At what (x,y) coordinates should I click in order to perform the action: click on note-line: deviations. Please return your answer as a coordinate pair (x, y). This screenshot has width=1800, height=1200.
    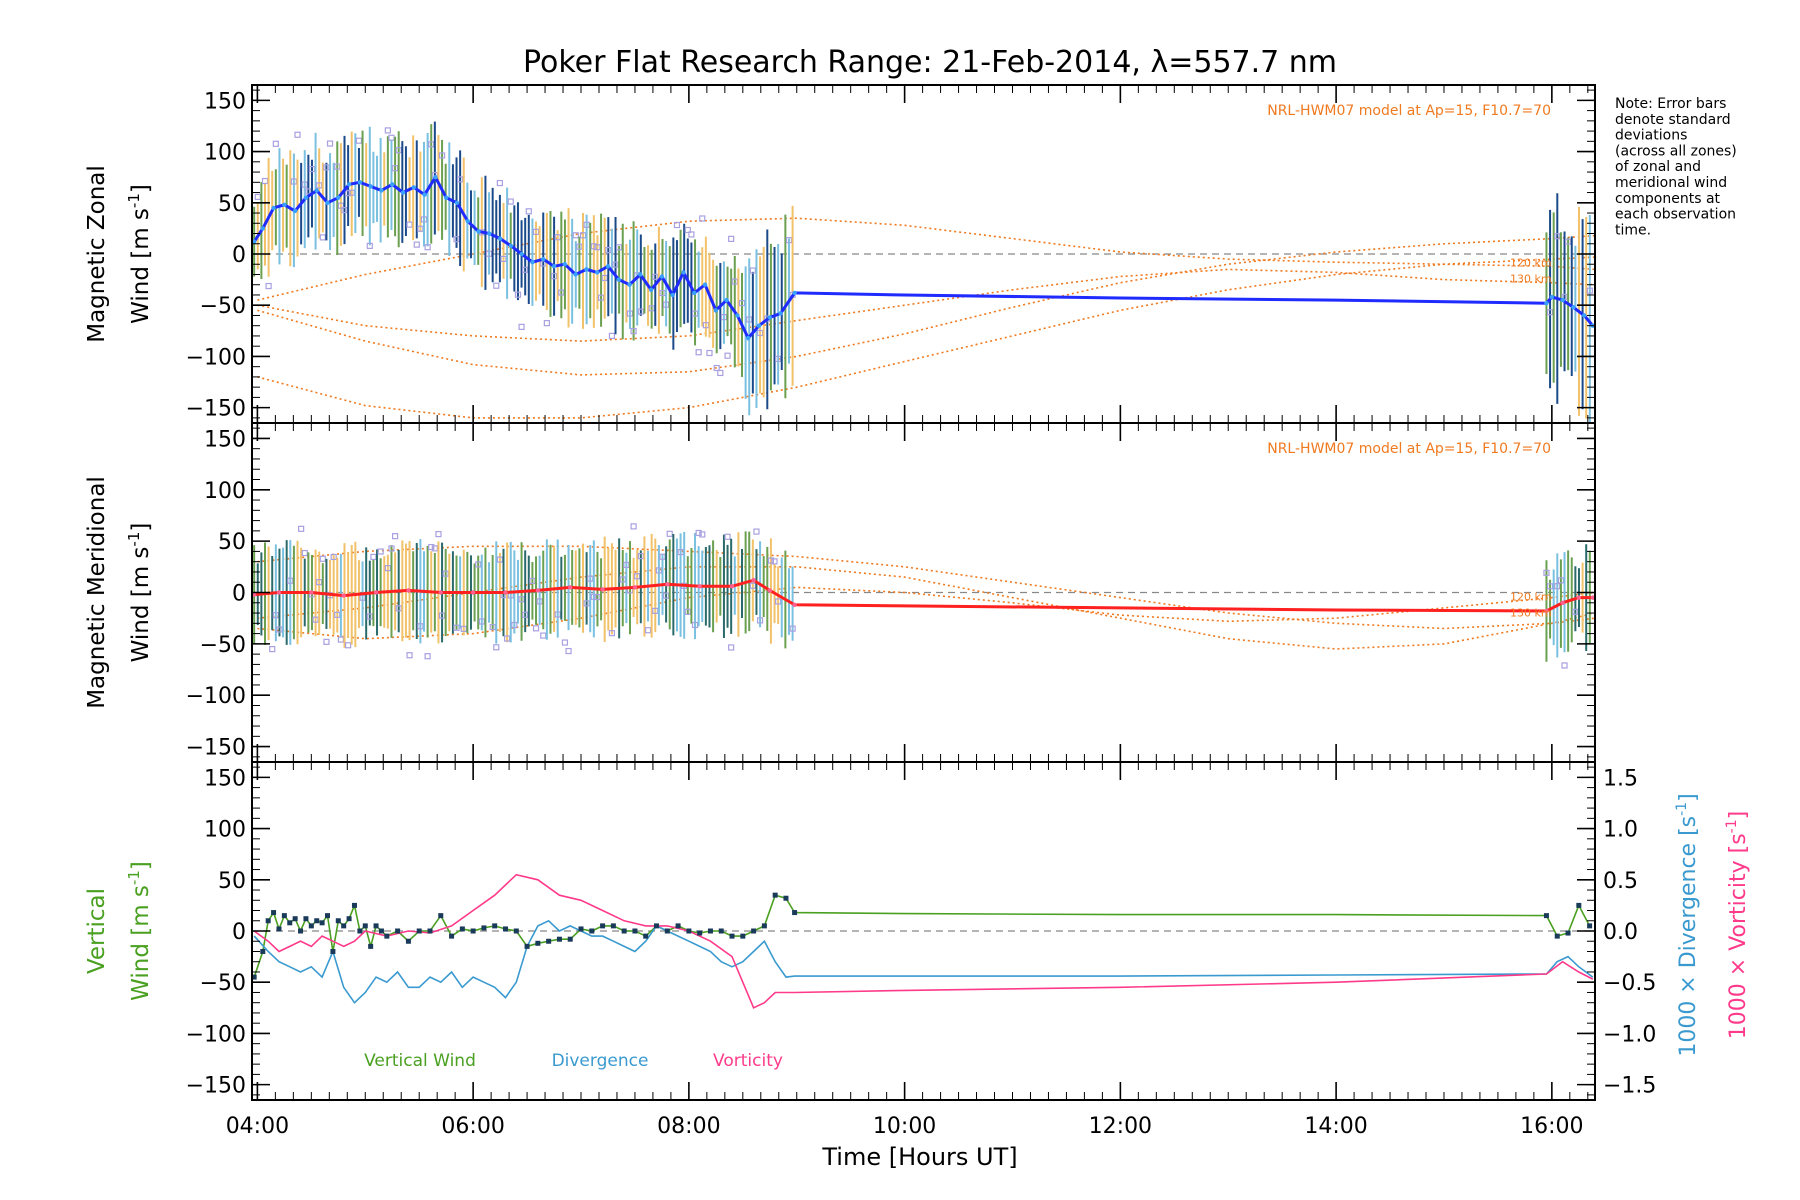
    Looking at the image, I should click on (1651, 136).